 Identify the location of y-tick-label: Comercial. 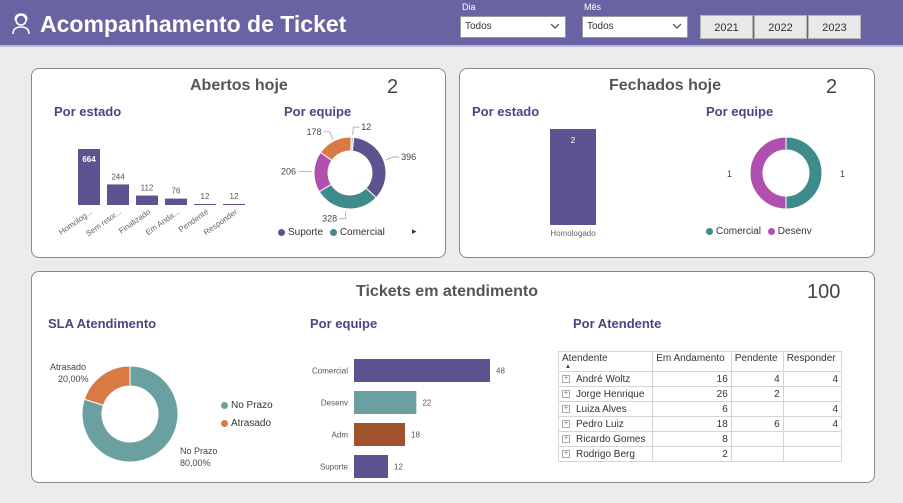
(330, 371).